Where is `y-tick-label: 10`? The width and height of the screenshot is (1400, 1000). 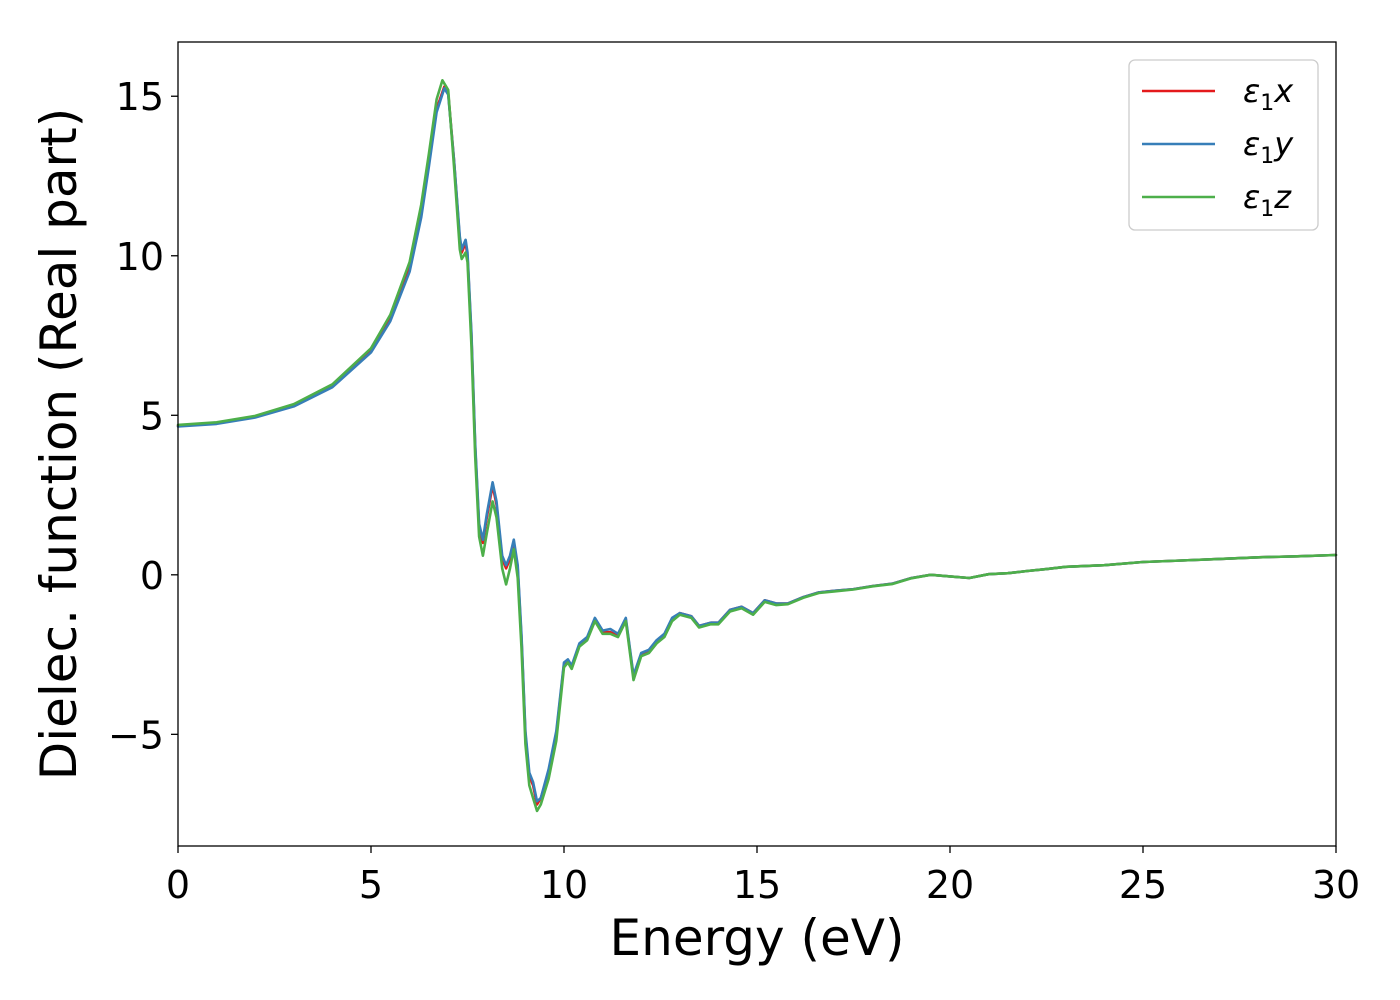
y-tick-label: 10 is located at coordinates (140, 257).